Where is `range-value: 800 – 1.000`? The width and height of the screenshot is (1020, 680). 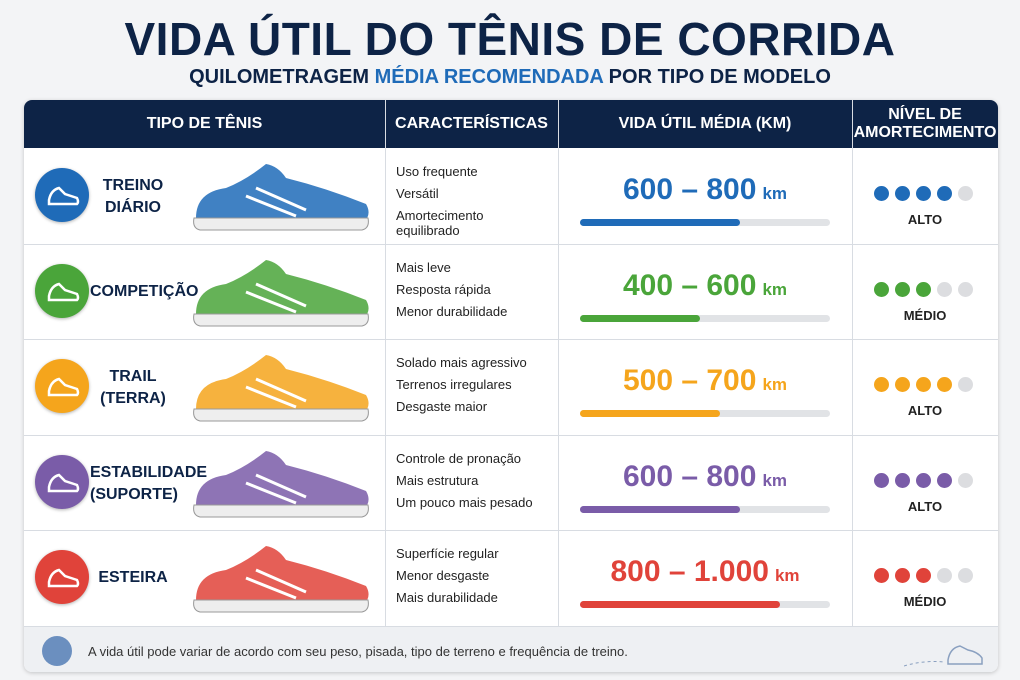 range-value: 800 – 1.000 is located at coordinates (689, 572).